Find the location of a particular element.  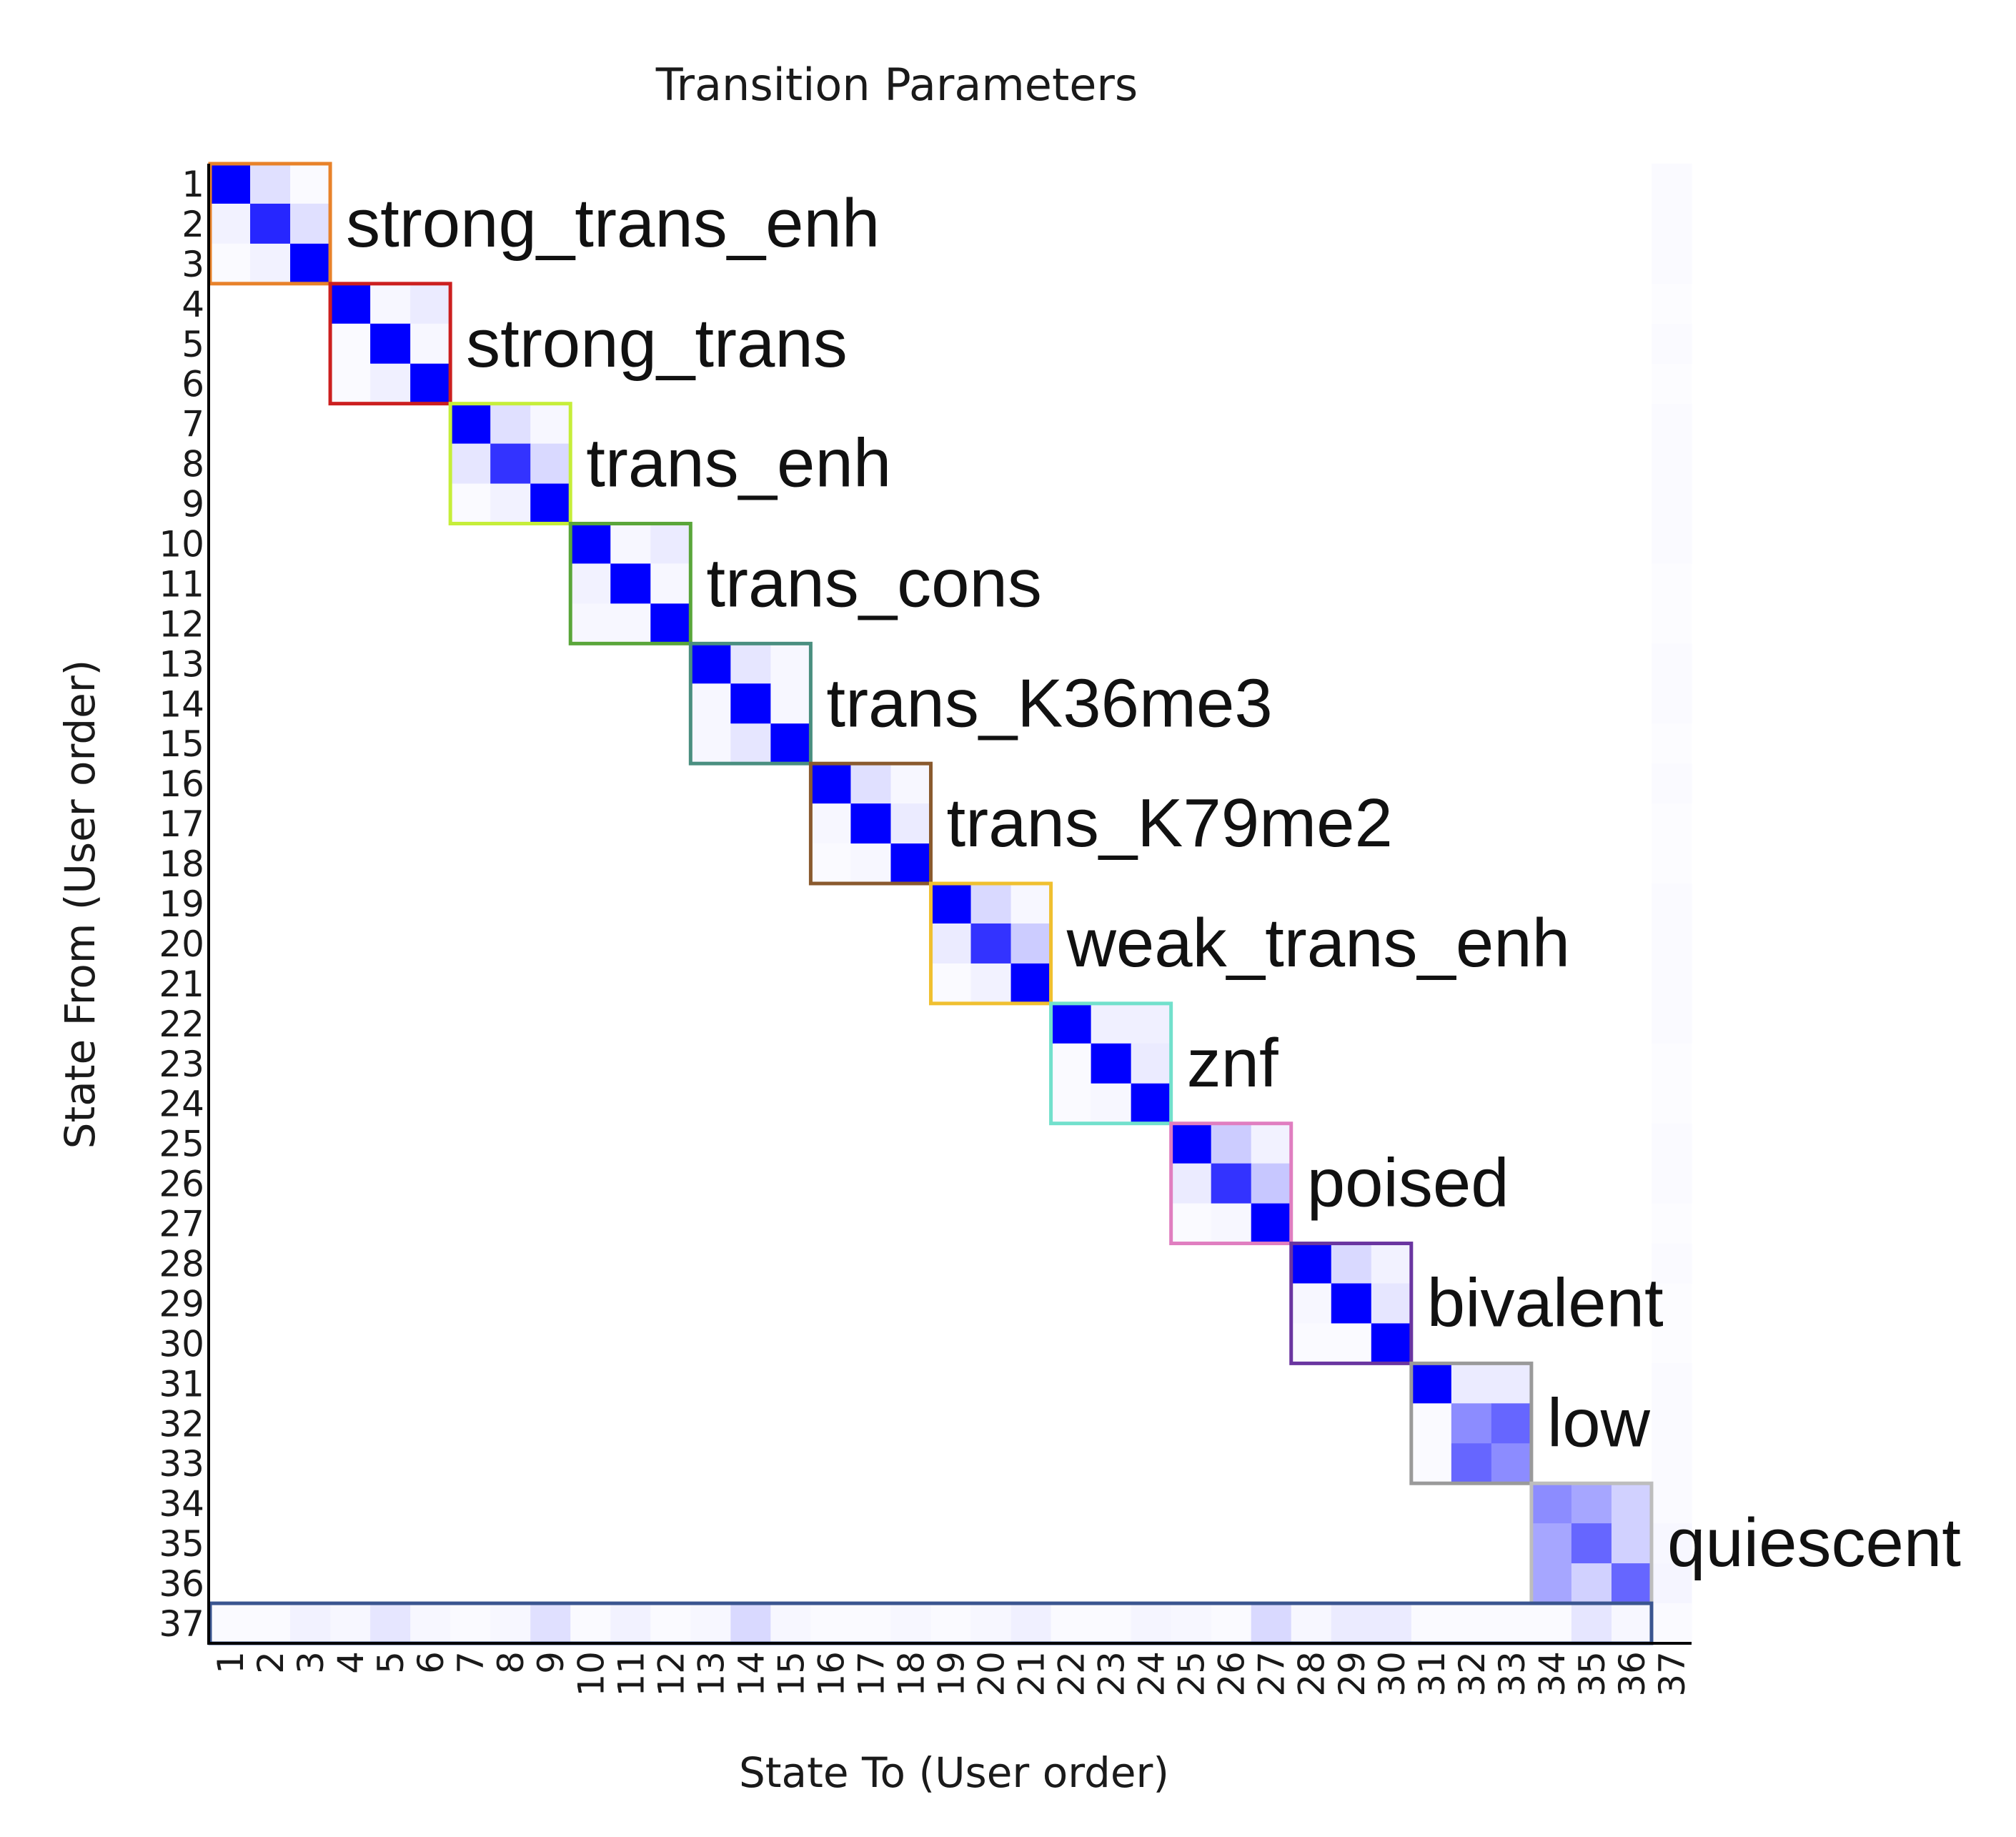

y-tick-28: 28 is located at coordinates (181, 1264).